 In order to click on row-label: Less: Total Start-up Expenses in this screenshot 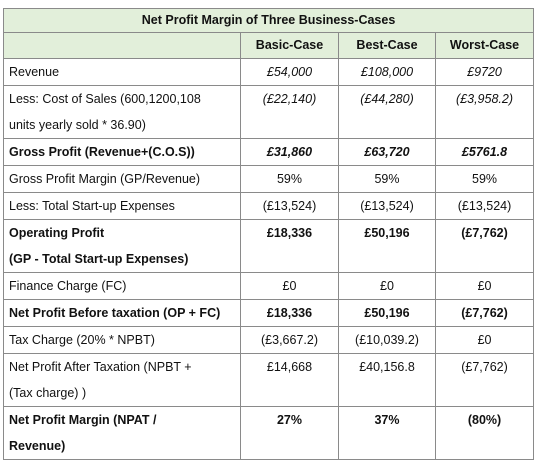, I will do `click(122, 206)`.